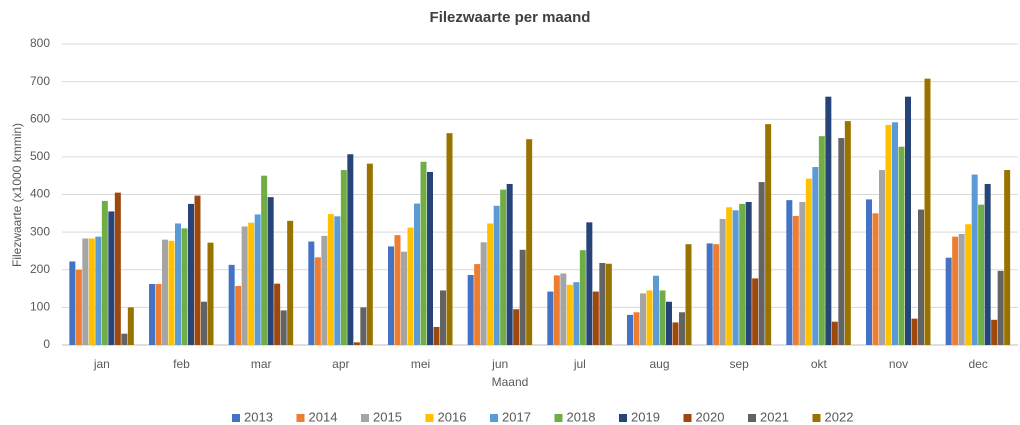  Describe the element at coordinates (387, 416) in the screenshot. I see `legend-label: 2015` at that location.